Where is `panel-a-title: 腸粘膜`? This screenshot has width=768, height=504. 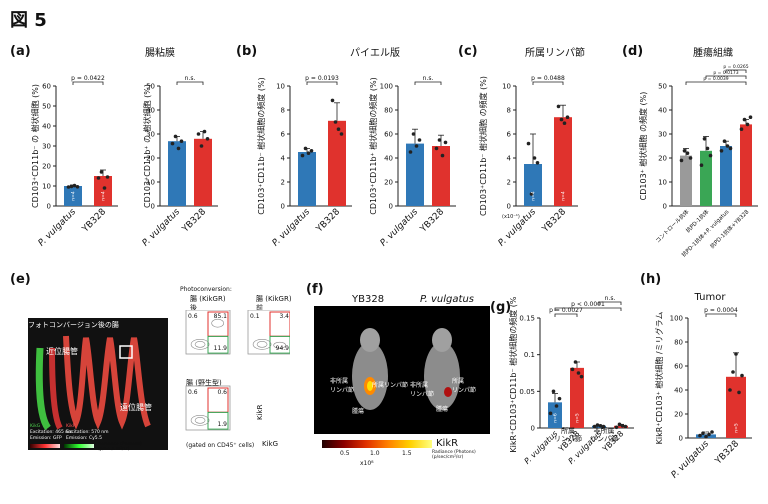 panel-a-title: 腸粘膜 is located at coordinates (160, 53).